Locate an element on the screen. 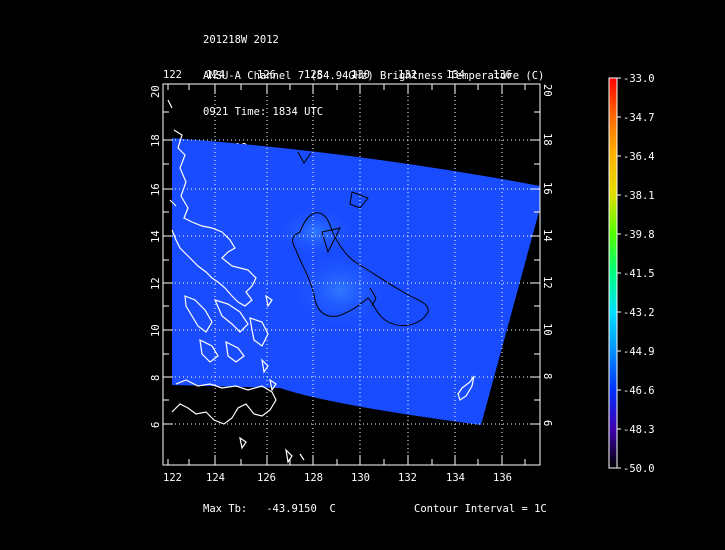 The width and height of the screenshot is (725, 550). colorbar-label: -36.4 is located at coordinates (639, 157).